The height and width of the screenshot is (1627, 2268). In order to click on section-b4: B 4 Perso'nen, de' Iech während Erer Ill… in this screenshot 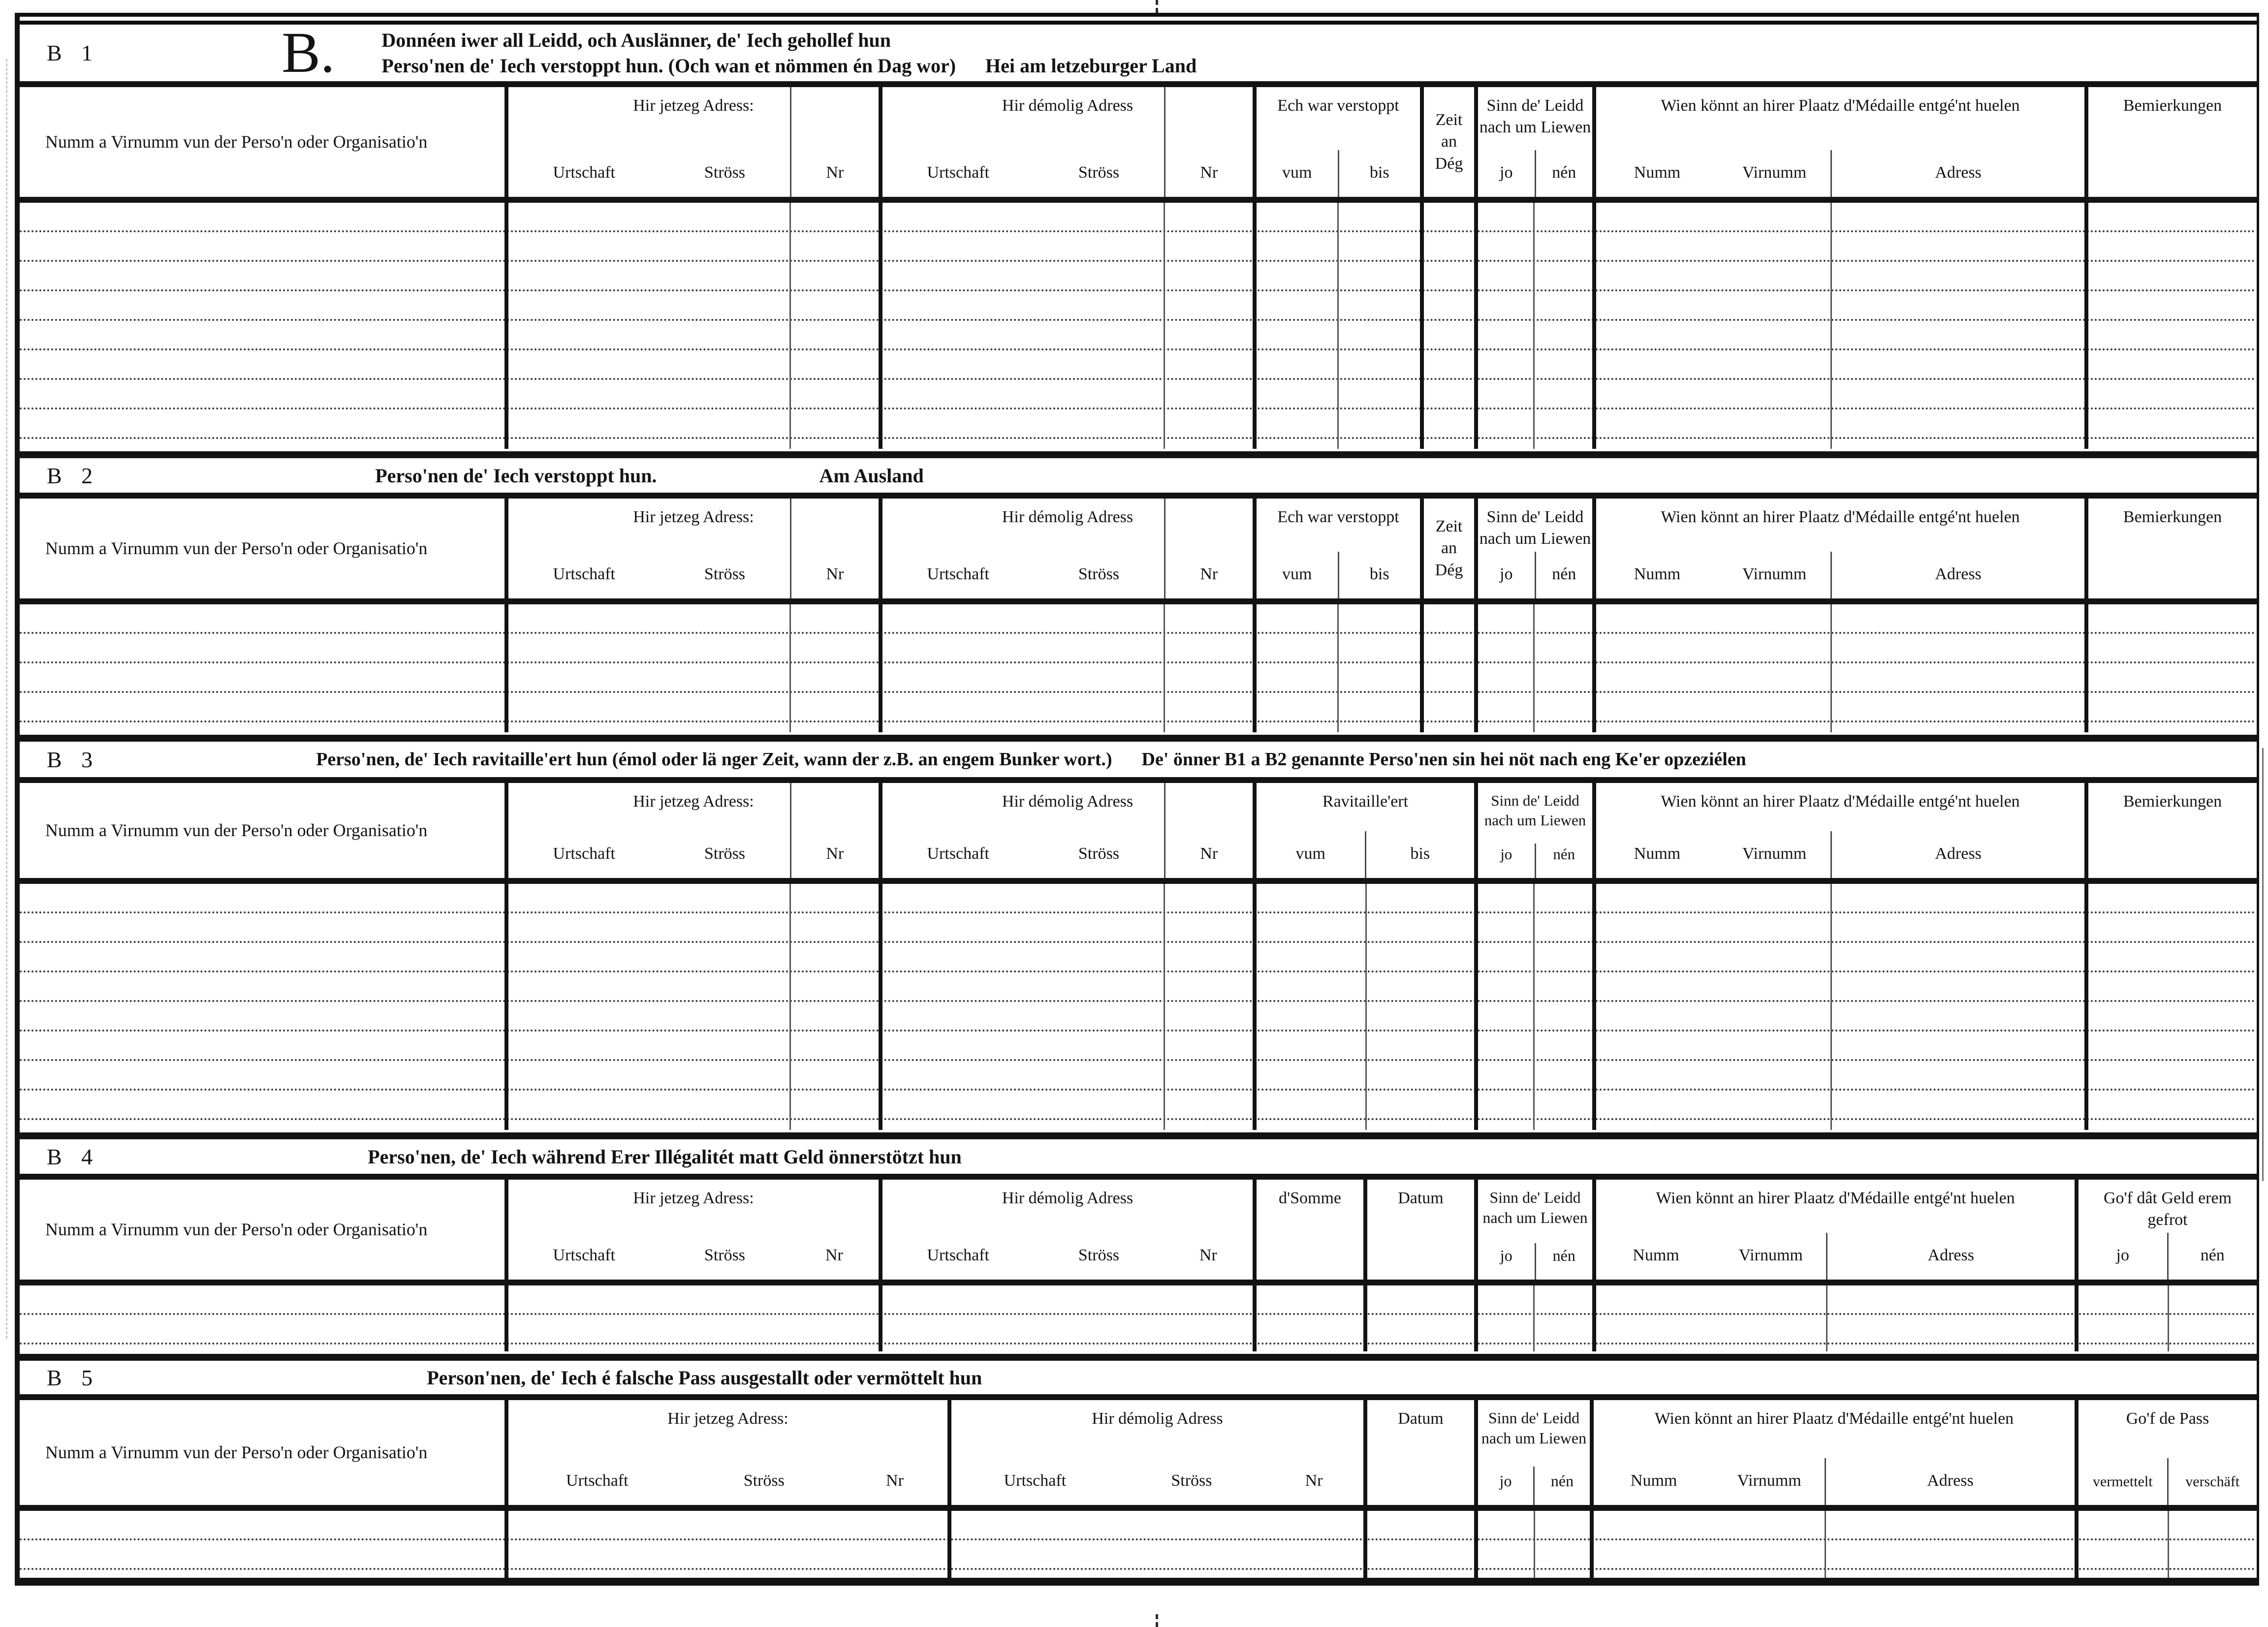, I will do `click(1138, 1241)`.